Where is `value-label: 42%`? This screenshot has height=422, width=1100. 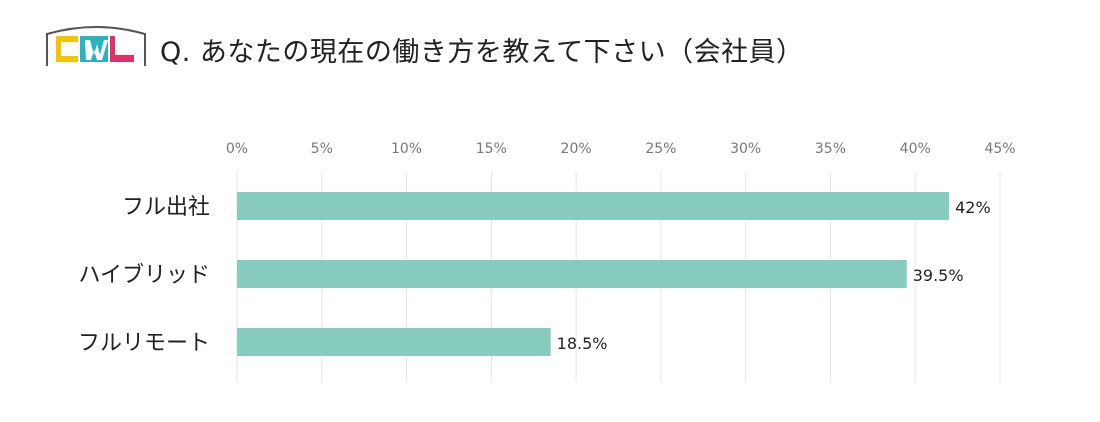 value-label: 42% is located at coordinates (973, 207).